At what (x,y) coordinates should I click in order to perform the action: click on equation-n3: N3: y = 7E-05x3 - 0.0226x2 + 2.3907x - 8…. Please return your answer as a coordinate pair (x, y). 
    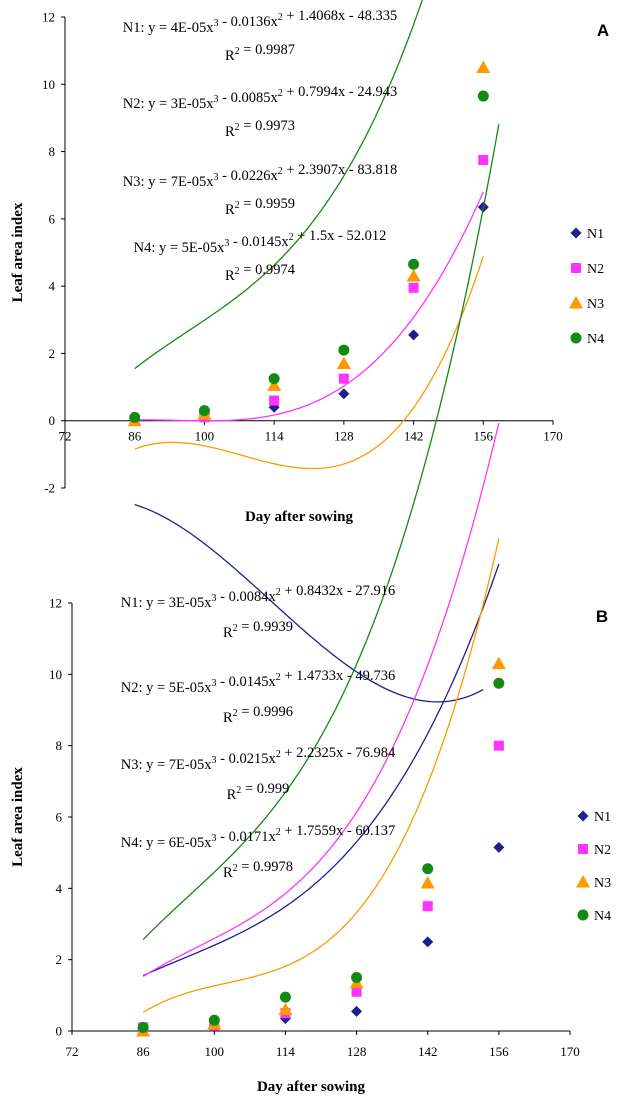
    Looking at the image, I should click on (260, 176).